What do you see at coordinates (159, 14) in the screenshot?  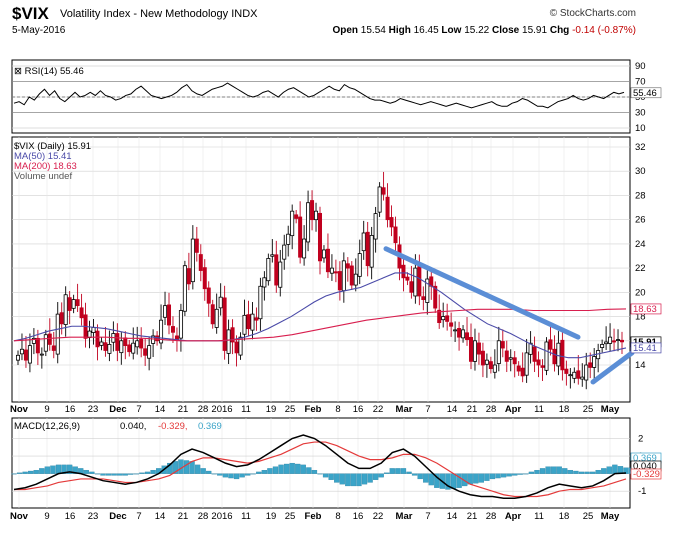 I see `index-name: Volatility Index - New Methodology INDX` at bounding box center [159, 14].